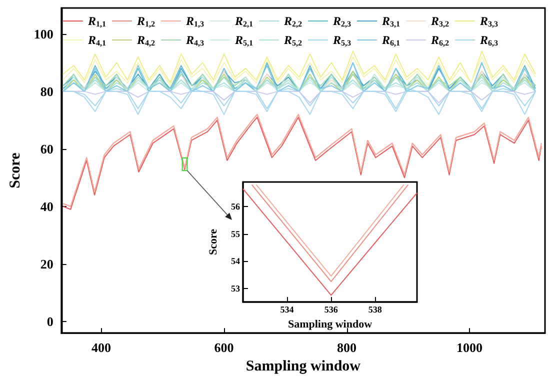 The height and width of the screenshot is (379, 550). What do you see at coordinates (47, 264) in the screenshot?
I see `y-tick-label: 20` at bounding box center [47, 264].